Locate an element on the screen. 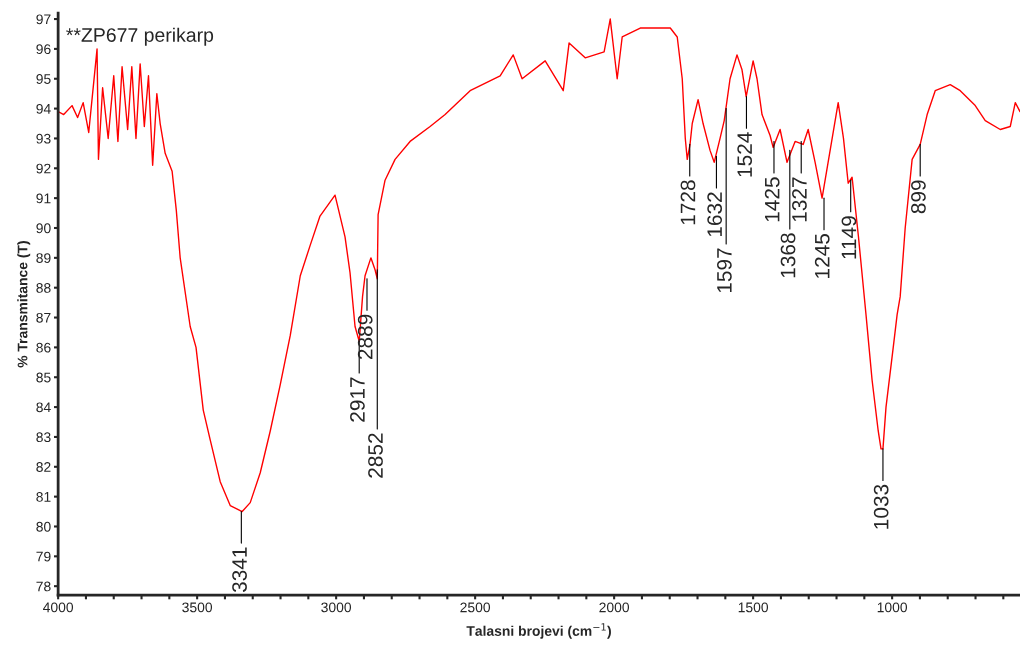 The width and height of the screenshot is (1020, 654). y-tick-label: 95 is located at coordinates (43, 79).